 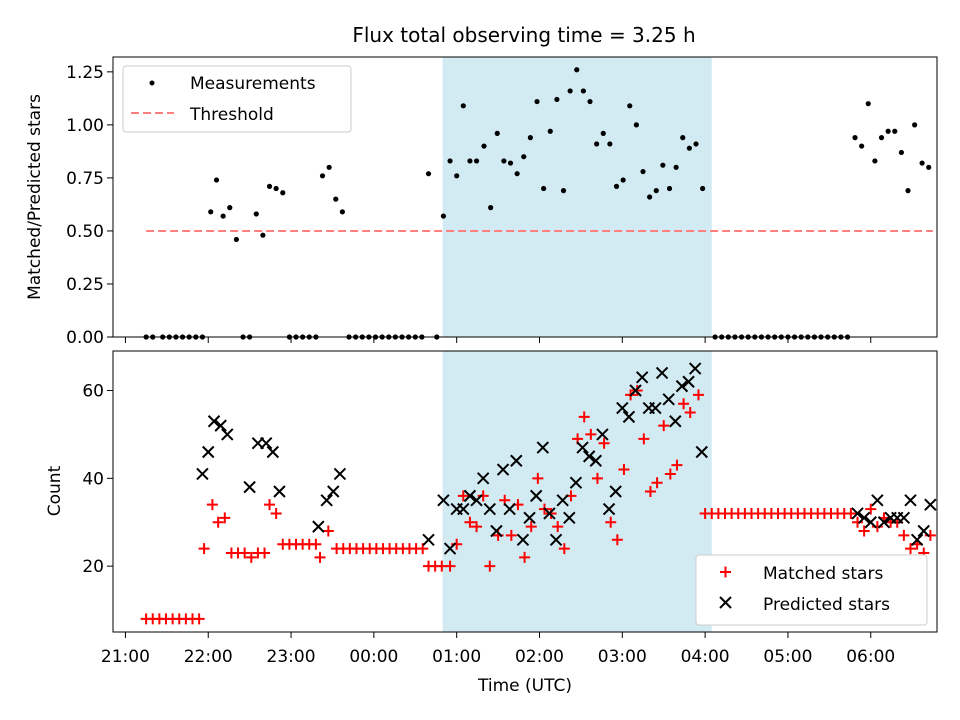 What do you see at coordinates (826, 605) in the screenshot?
I see `legend-predicted-label: Predicted stars` at bounding box center [826, 605].